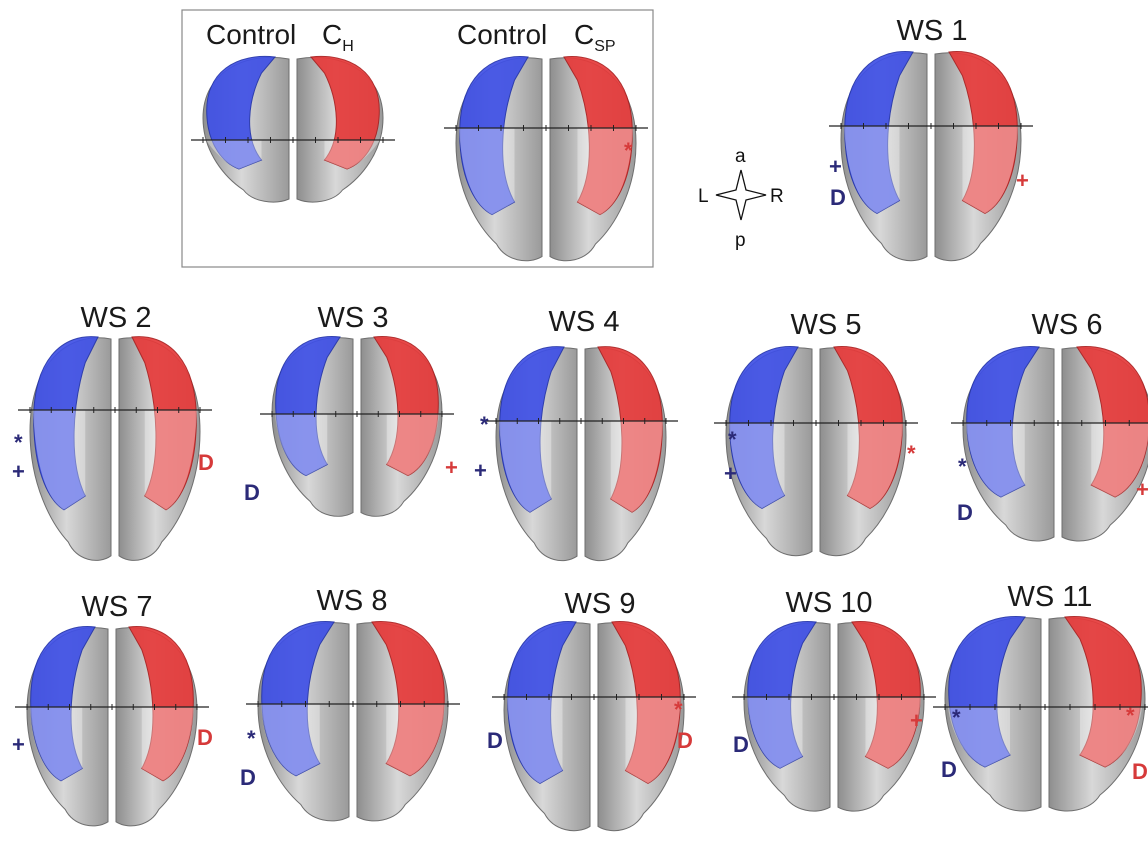 The height and width of the screenshot is (841, 1148). What do you see at coordinates (290, 740) in the screenshot?
I see `ws8-brain-left-highlight` at bounding box center [290, 740].